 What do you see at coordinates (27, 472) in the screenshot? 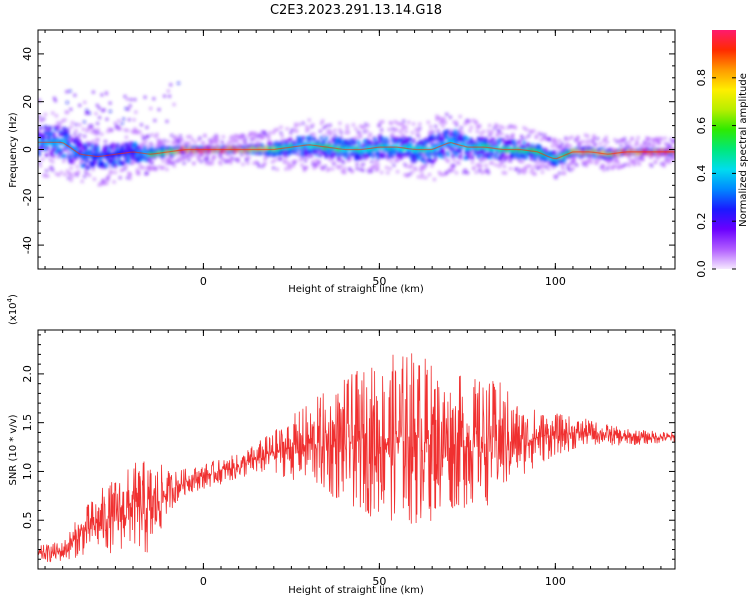
I see `y-tick-label: 1.0` at bounding box center [27, 472].